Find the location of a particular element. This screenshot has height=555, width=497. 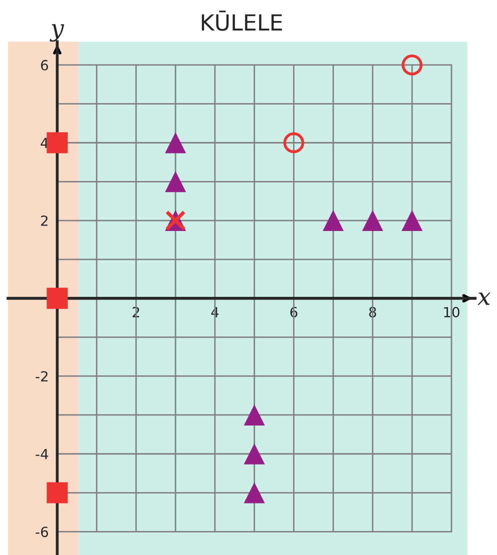

y-tick-label: 6 is located at coordinates (44, 65).